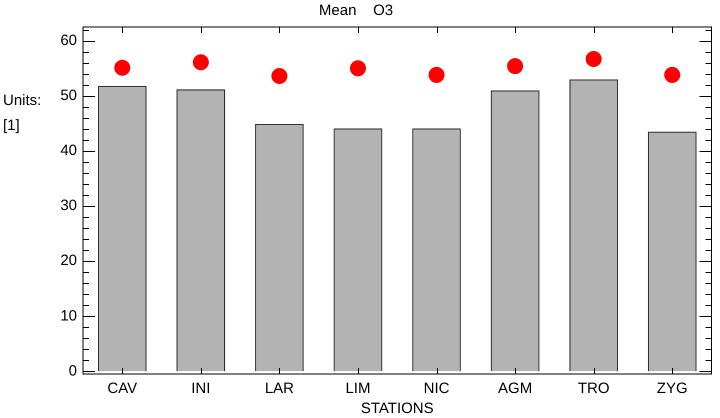  Describe the element at coordinates (68, 205) in the screenshot. I see `y-tick-label: 30` at that location.